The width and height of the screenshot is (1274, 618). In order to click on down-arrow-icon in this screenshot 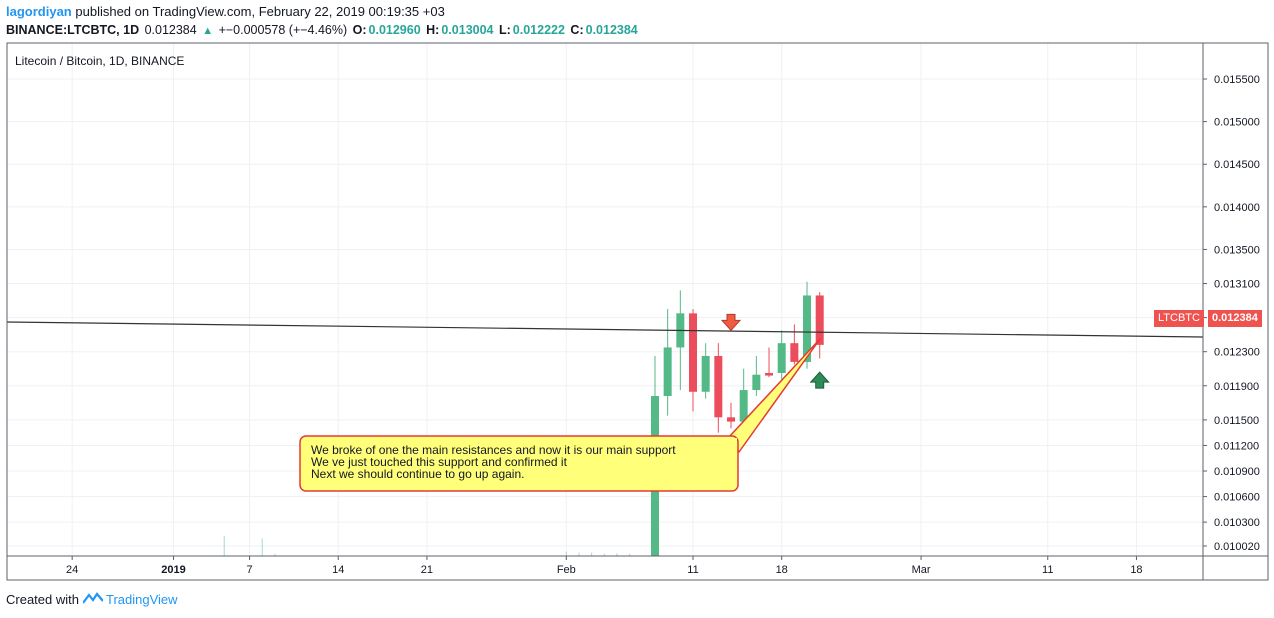, I will do `click(731, 322)`.